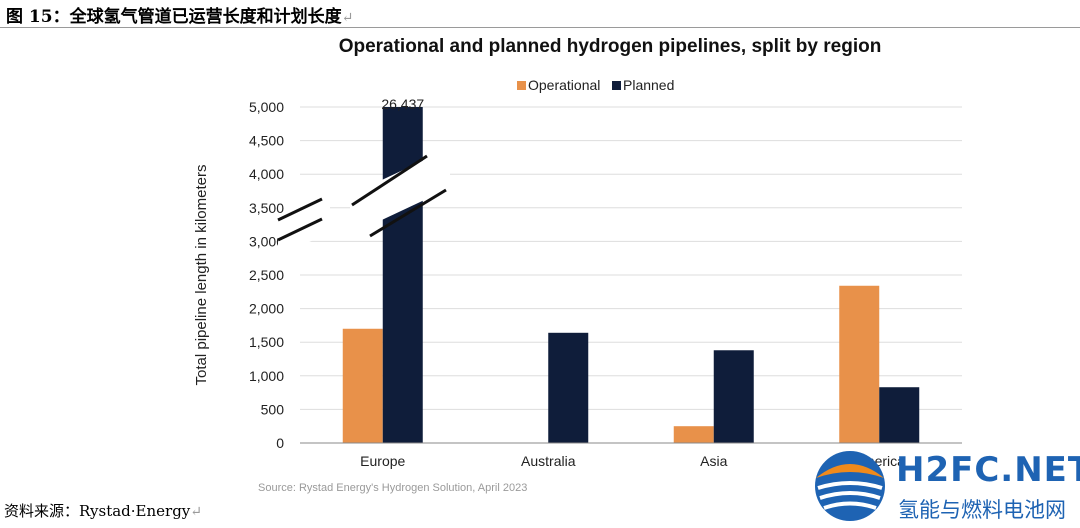 The height and width of the screenshot is (528, 1080). Describe the element at coordinates (273, 409) in the screenshot. I see `y-tick-label: 500` at that location.